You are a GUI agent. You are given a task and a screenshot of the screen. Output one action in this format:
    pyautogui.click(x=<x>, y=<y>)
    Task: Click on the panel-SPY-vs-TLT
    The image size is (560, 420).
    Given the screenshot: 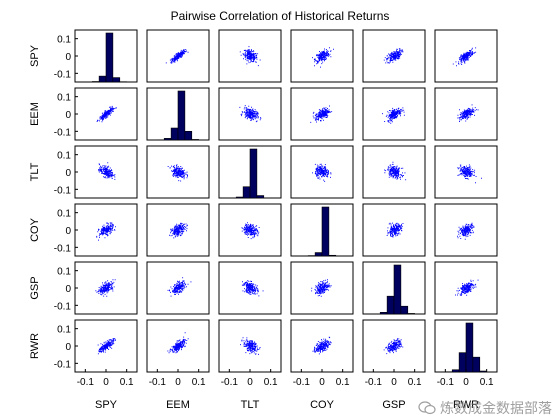 What is the action you would take?
    pyautogui.click(x=250, y=56)
    